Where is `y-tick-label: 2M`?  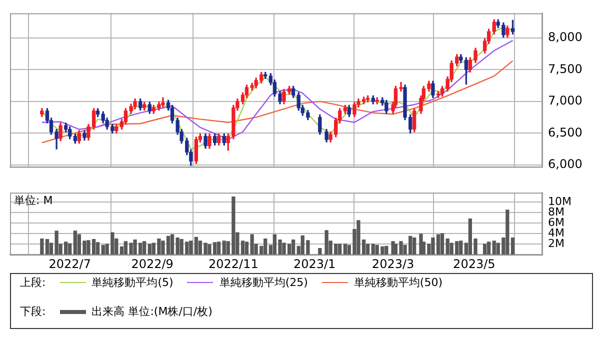 y-tick-label: 2M is located at coordinates (556, 243).